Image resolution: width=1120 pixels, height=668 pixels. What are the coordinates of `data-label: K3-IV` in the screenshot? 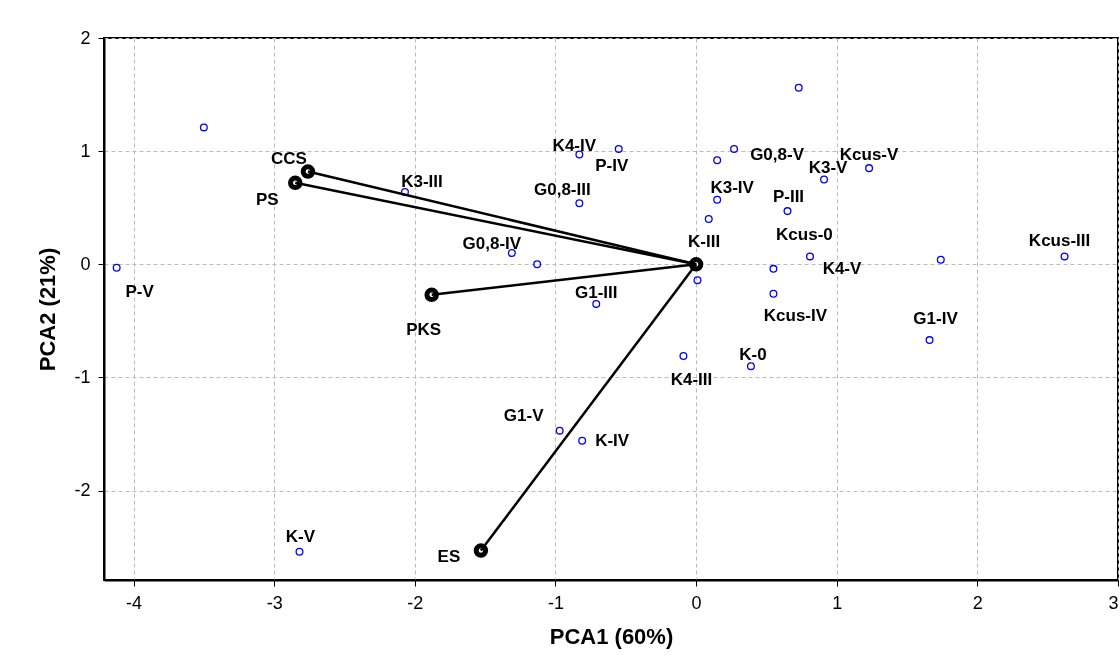 It's located at (732, 187).